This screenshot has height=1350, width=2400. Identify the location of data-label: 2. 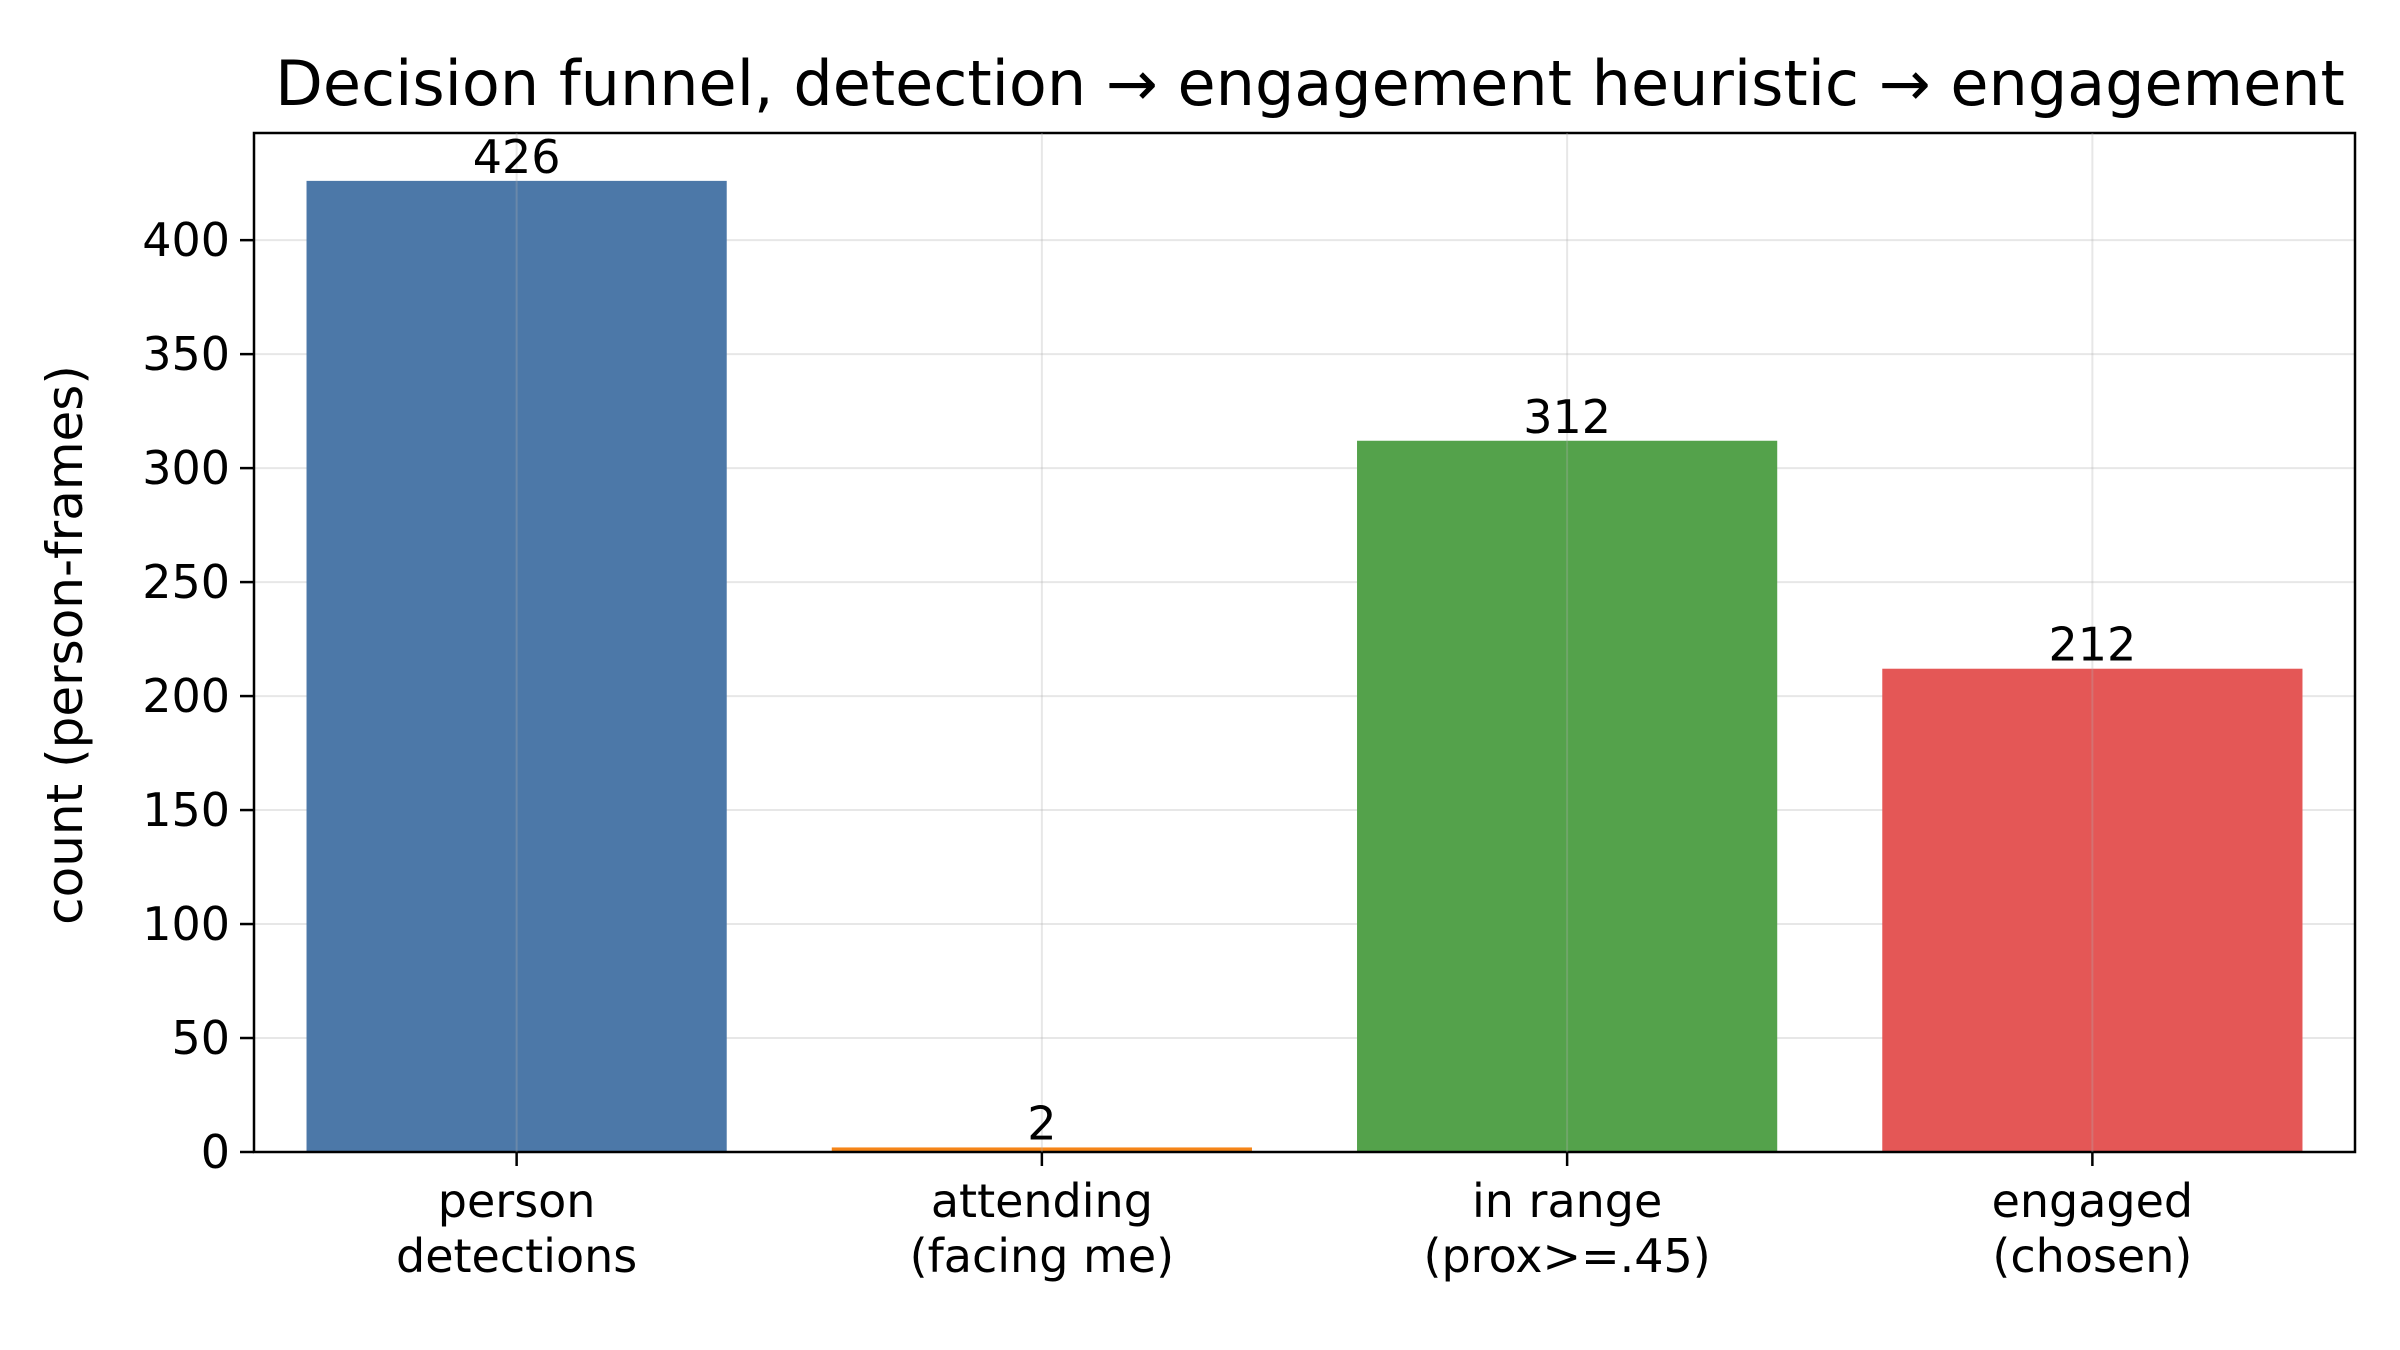
(1041, 1123).